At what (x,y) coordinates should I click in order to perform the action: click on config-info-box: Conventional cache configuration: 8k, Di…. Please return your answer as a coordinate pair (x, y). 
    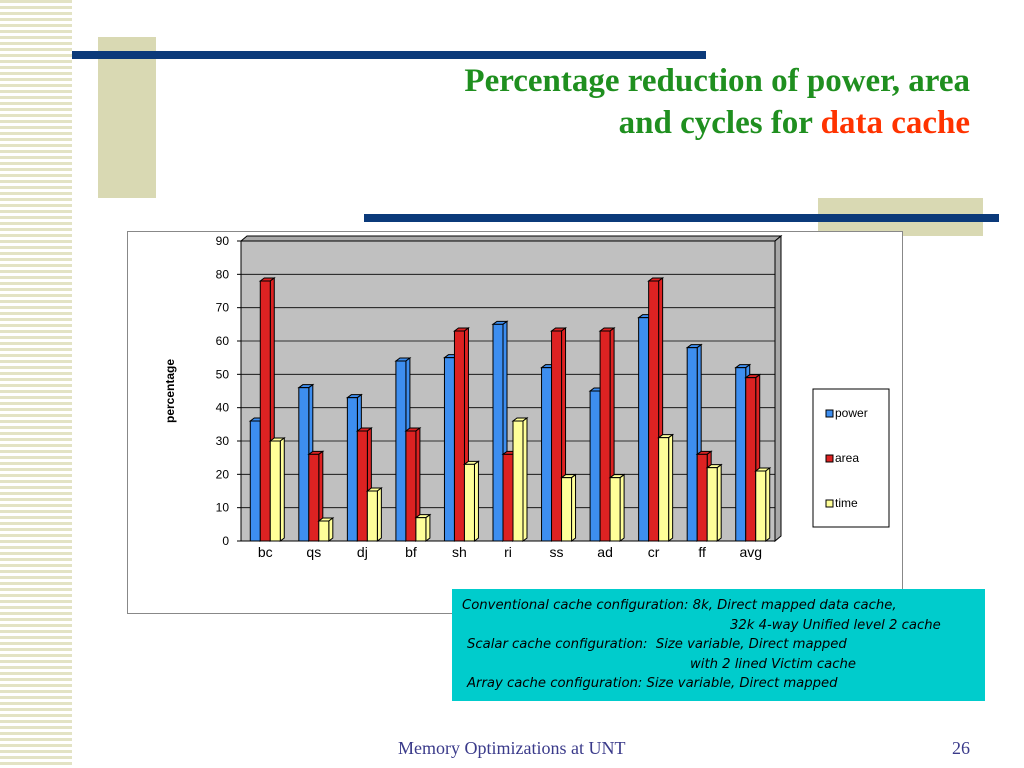
    Looking at the image, I should click on (718, 645).